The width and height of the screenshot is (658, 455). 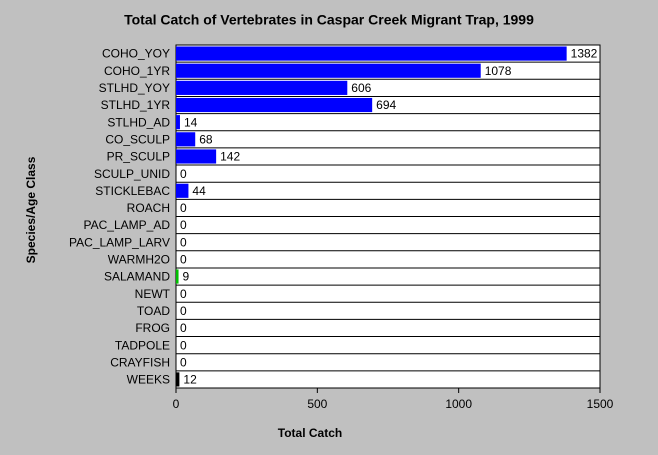 What do you see at coordinates (119, 242) in the screenshot?
I see `y-tick-label: PAC_LAMP_LARV` at bounding box center [119, 242].